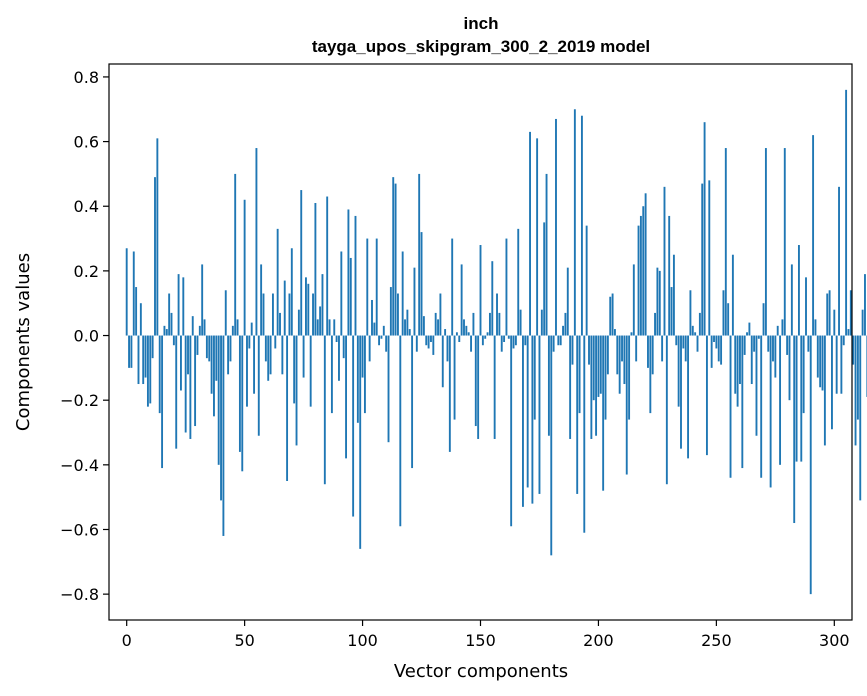 This screenshot has height=696, width=867. I want to click on y-tick-label: −0.6, so click(79, 529).